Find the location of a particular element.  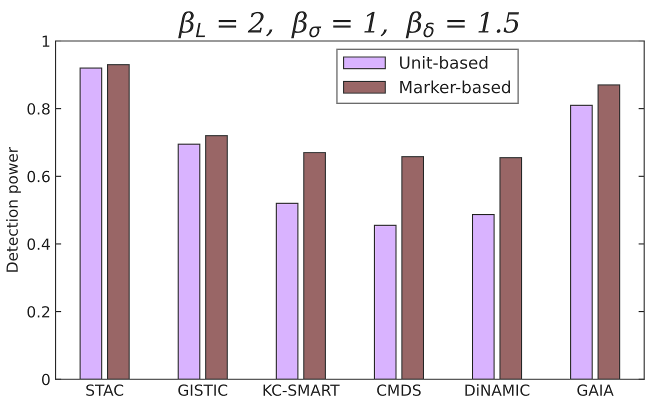

y-tick-label: 0.4 is located at coordinates (38, 244).